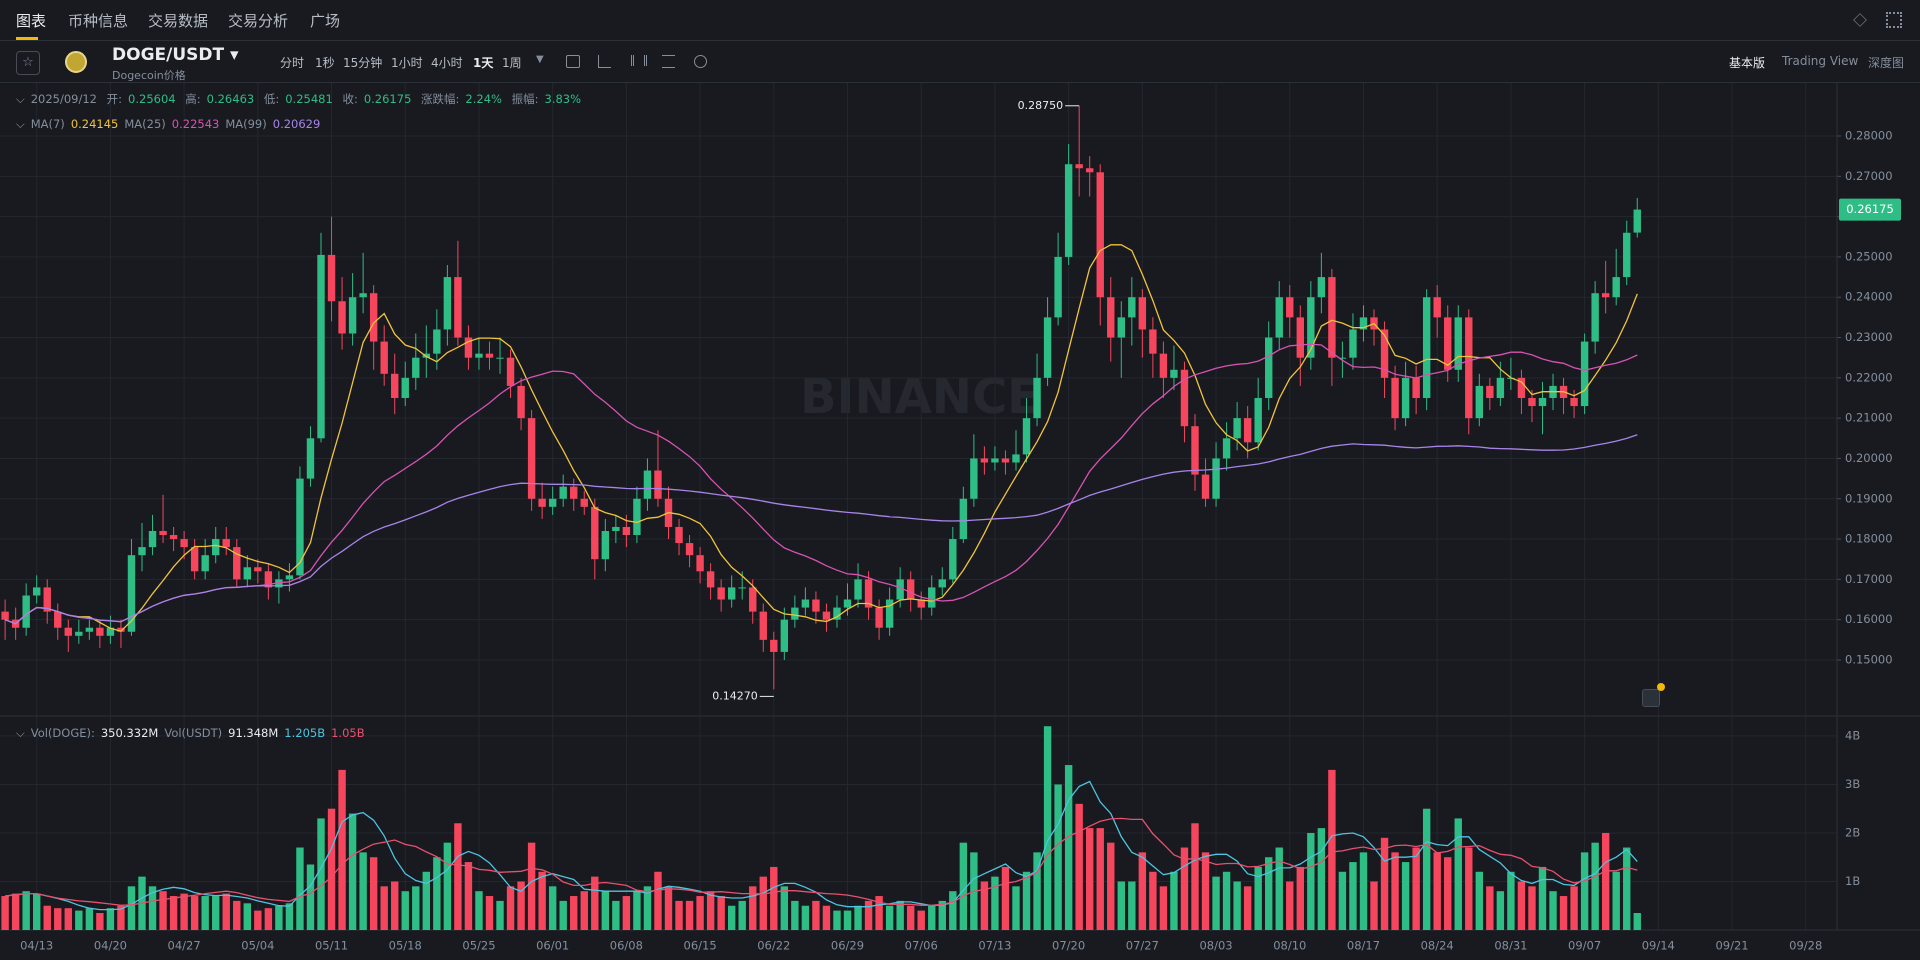  What do you see at coordinates (363, 63) in the screenshot?
I see `interval: 15分钟` at bounding box center [363, 63].